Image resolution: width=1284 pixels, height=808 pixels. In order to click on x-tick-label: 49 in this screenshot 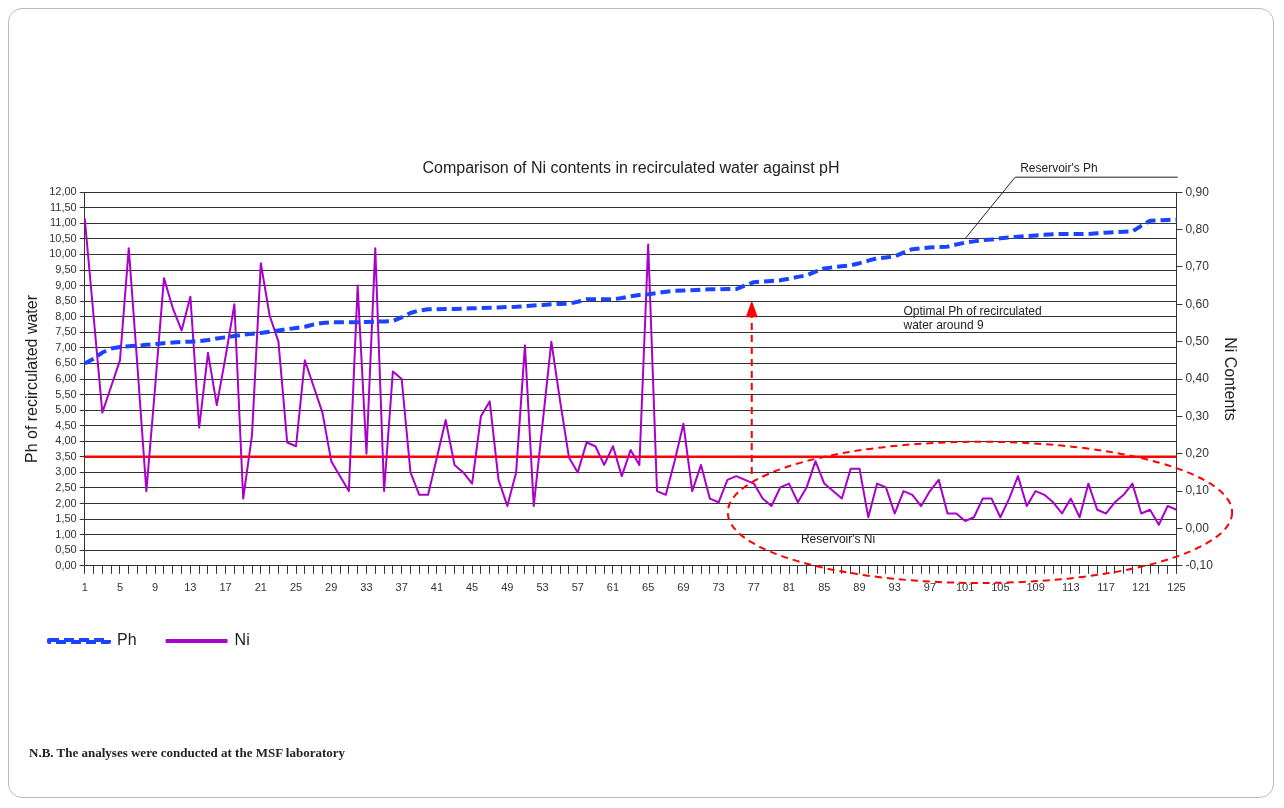, I will do `click(507, 587)`.